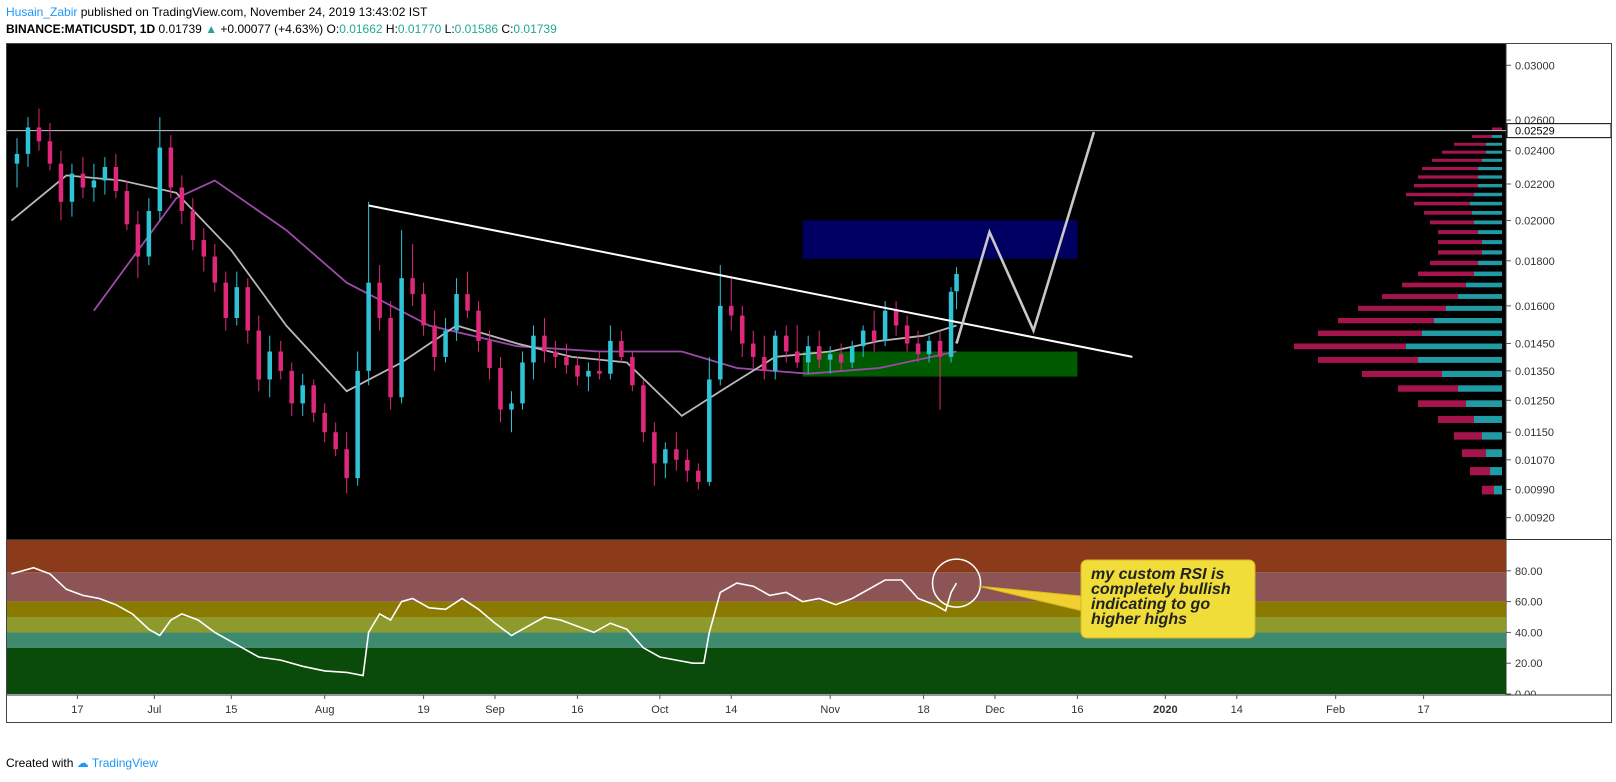  Describe the element at coordinates (1535, 262) in the screenshot. I see `price-tick-label: 0.01800` at that location.